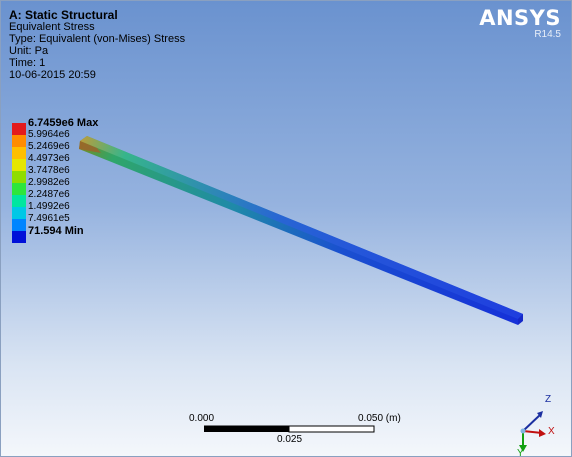  I want to click on z-axis-label: Z, so click(548, 399).